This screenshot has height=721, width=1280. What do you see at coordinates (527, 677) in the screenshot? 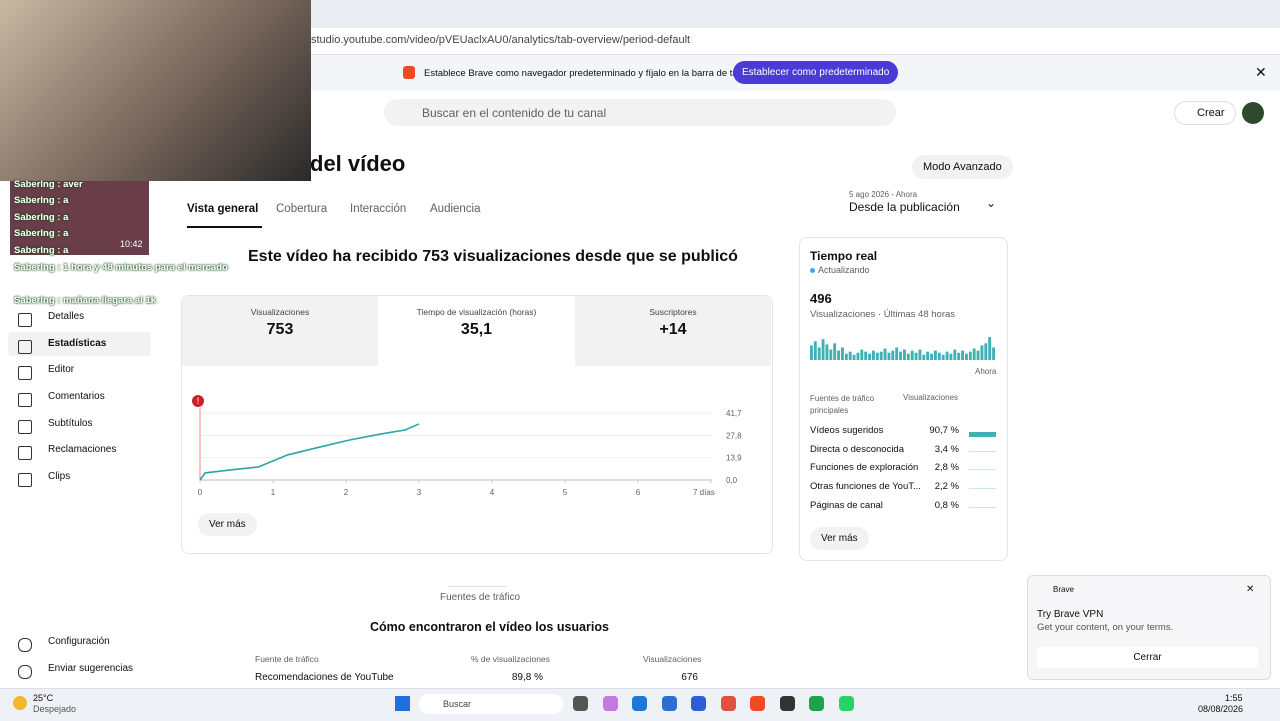
I see `table-cell: 89,8 %` at bounding box center [527, 677].